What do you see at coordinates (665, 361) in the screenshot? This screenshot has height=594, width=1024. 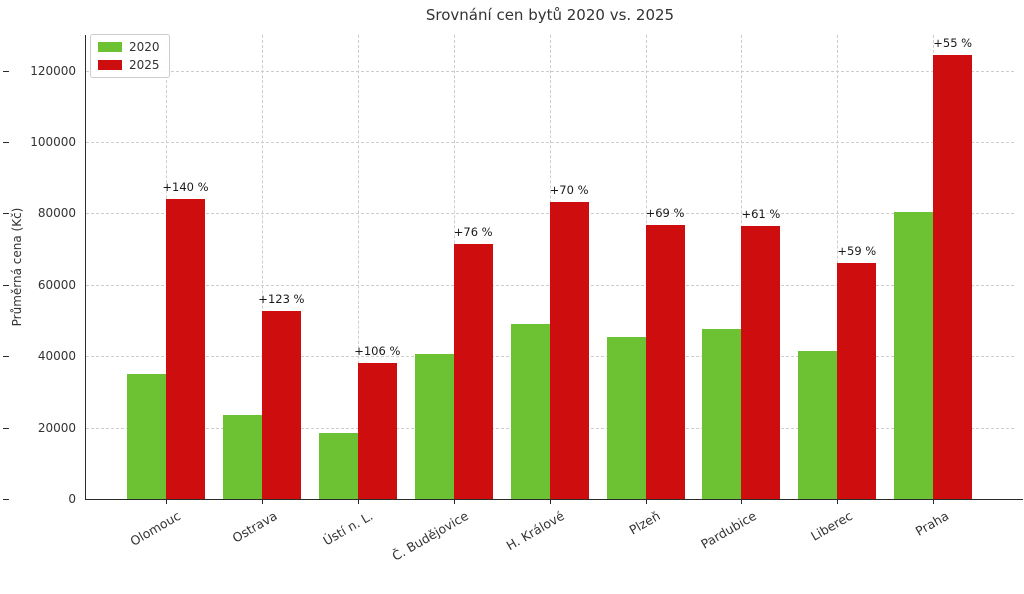 I see `bar-2025-plzen` at bounding box center [665, 361].